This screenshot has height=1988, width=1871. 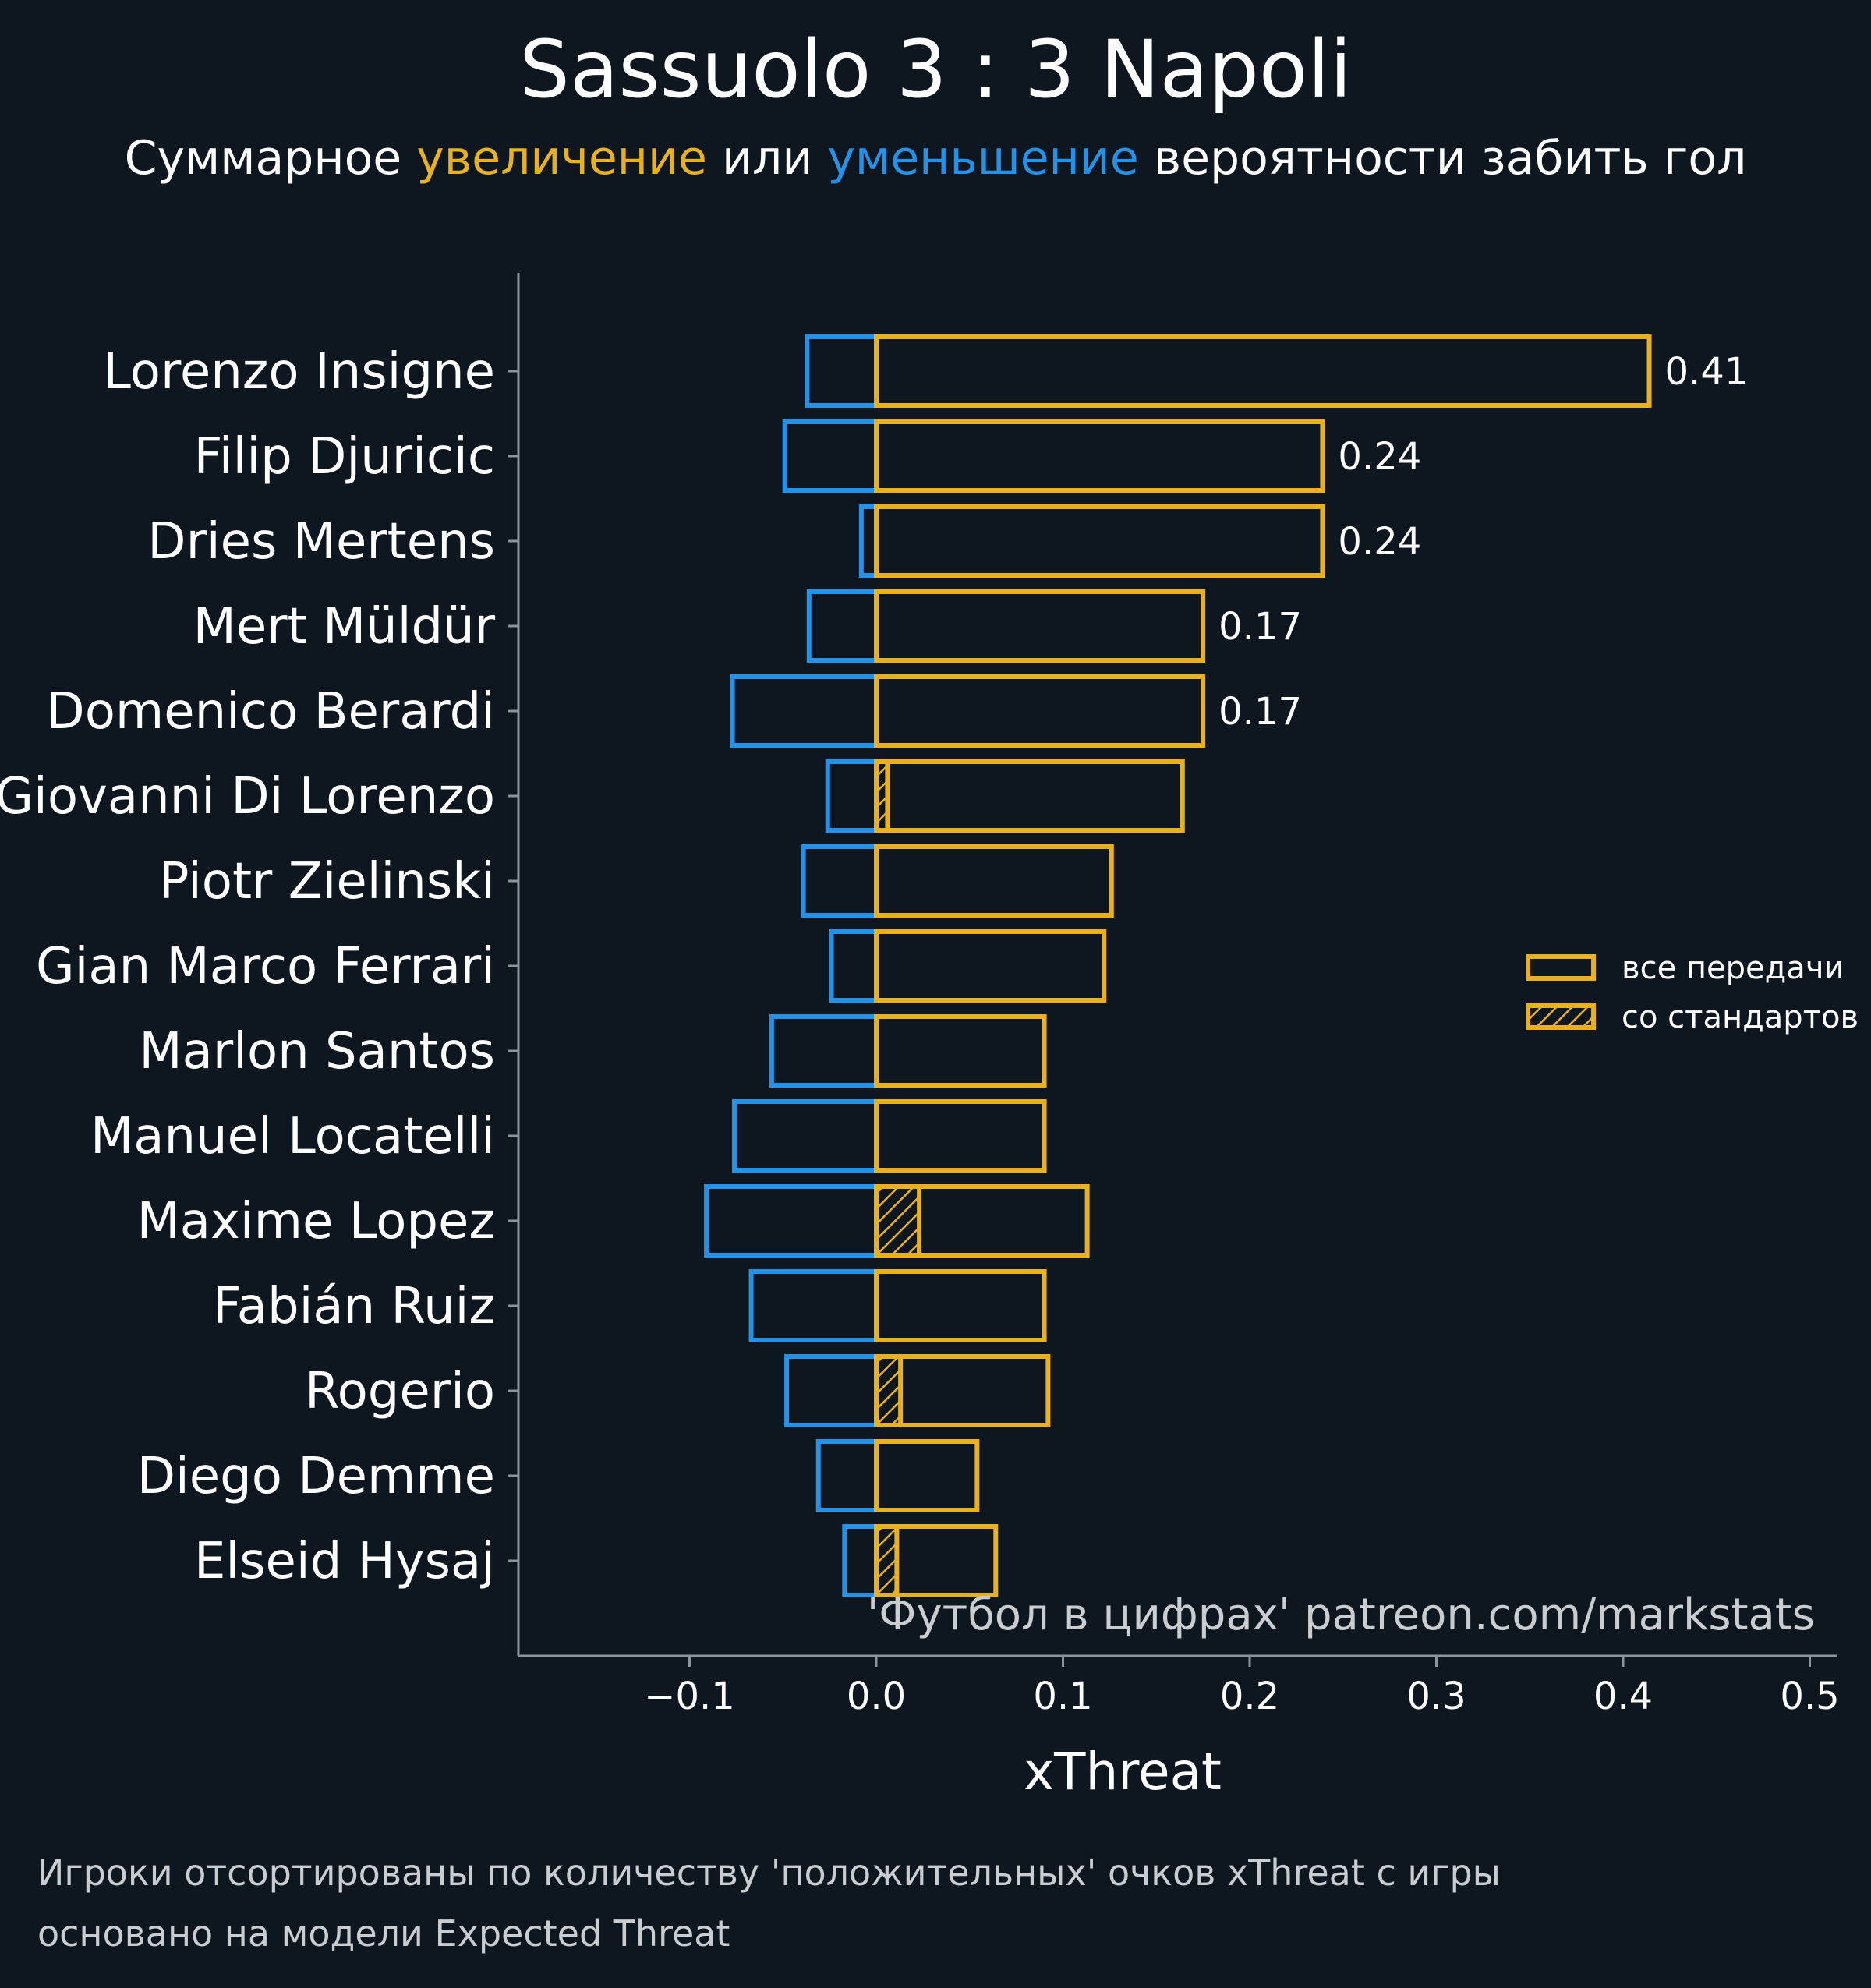 What do you see at coordinates (316, 1221) in the screenshot?
I see `y-tick-label: Maxime Lopez` at bounding box center [316, 1221].